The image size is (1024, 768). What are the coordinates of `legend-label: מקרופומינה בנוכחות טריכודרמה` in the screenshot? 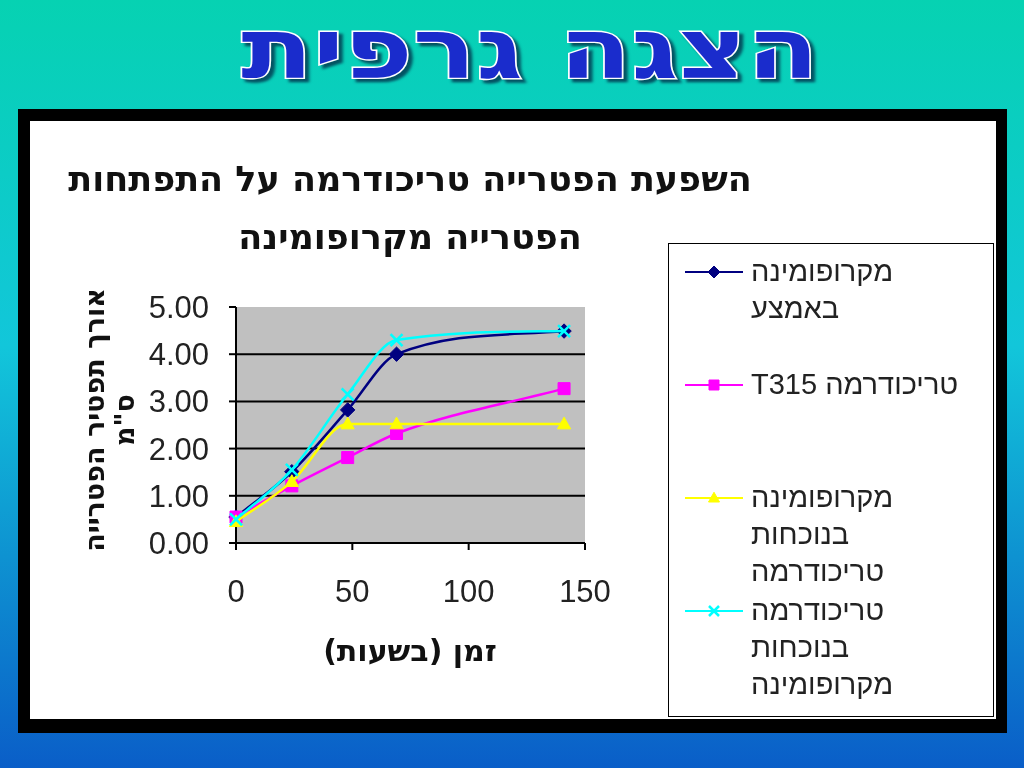 It's located at (823, 534).